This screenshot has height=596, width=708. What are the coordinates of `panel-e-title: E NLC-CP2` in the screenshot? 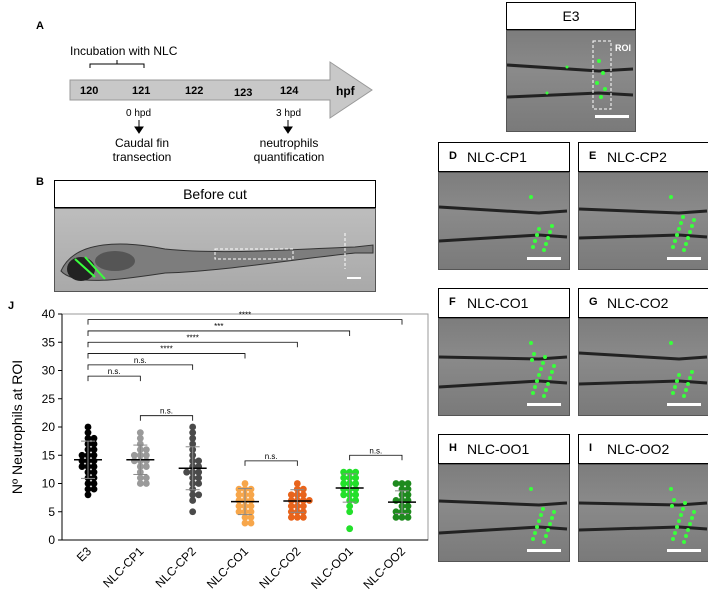 It's located at (643, 157).